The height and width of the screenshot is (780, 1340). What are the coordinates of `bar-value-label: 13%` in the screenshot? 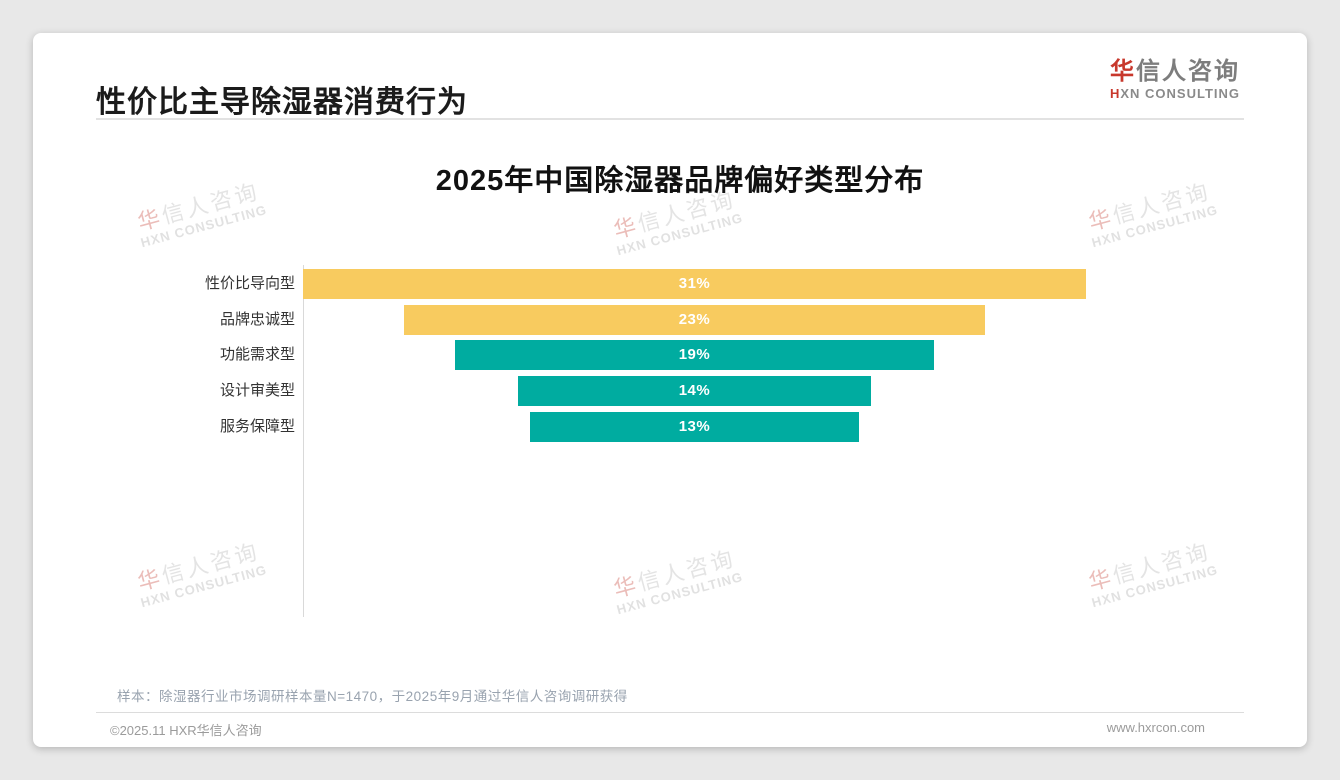 It's located at (694, 426).